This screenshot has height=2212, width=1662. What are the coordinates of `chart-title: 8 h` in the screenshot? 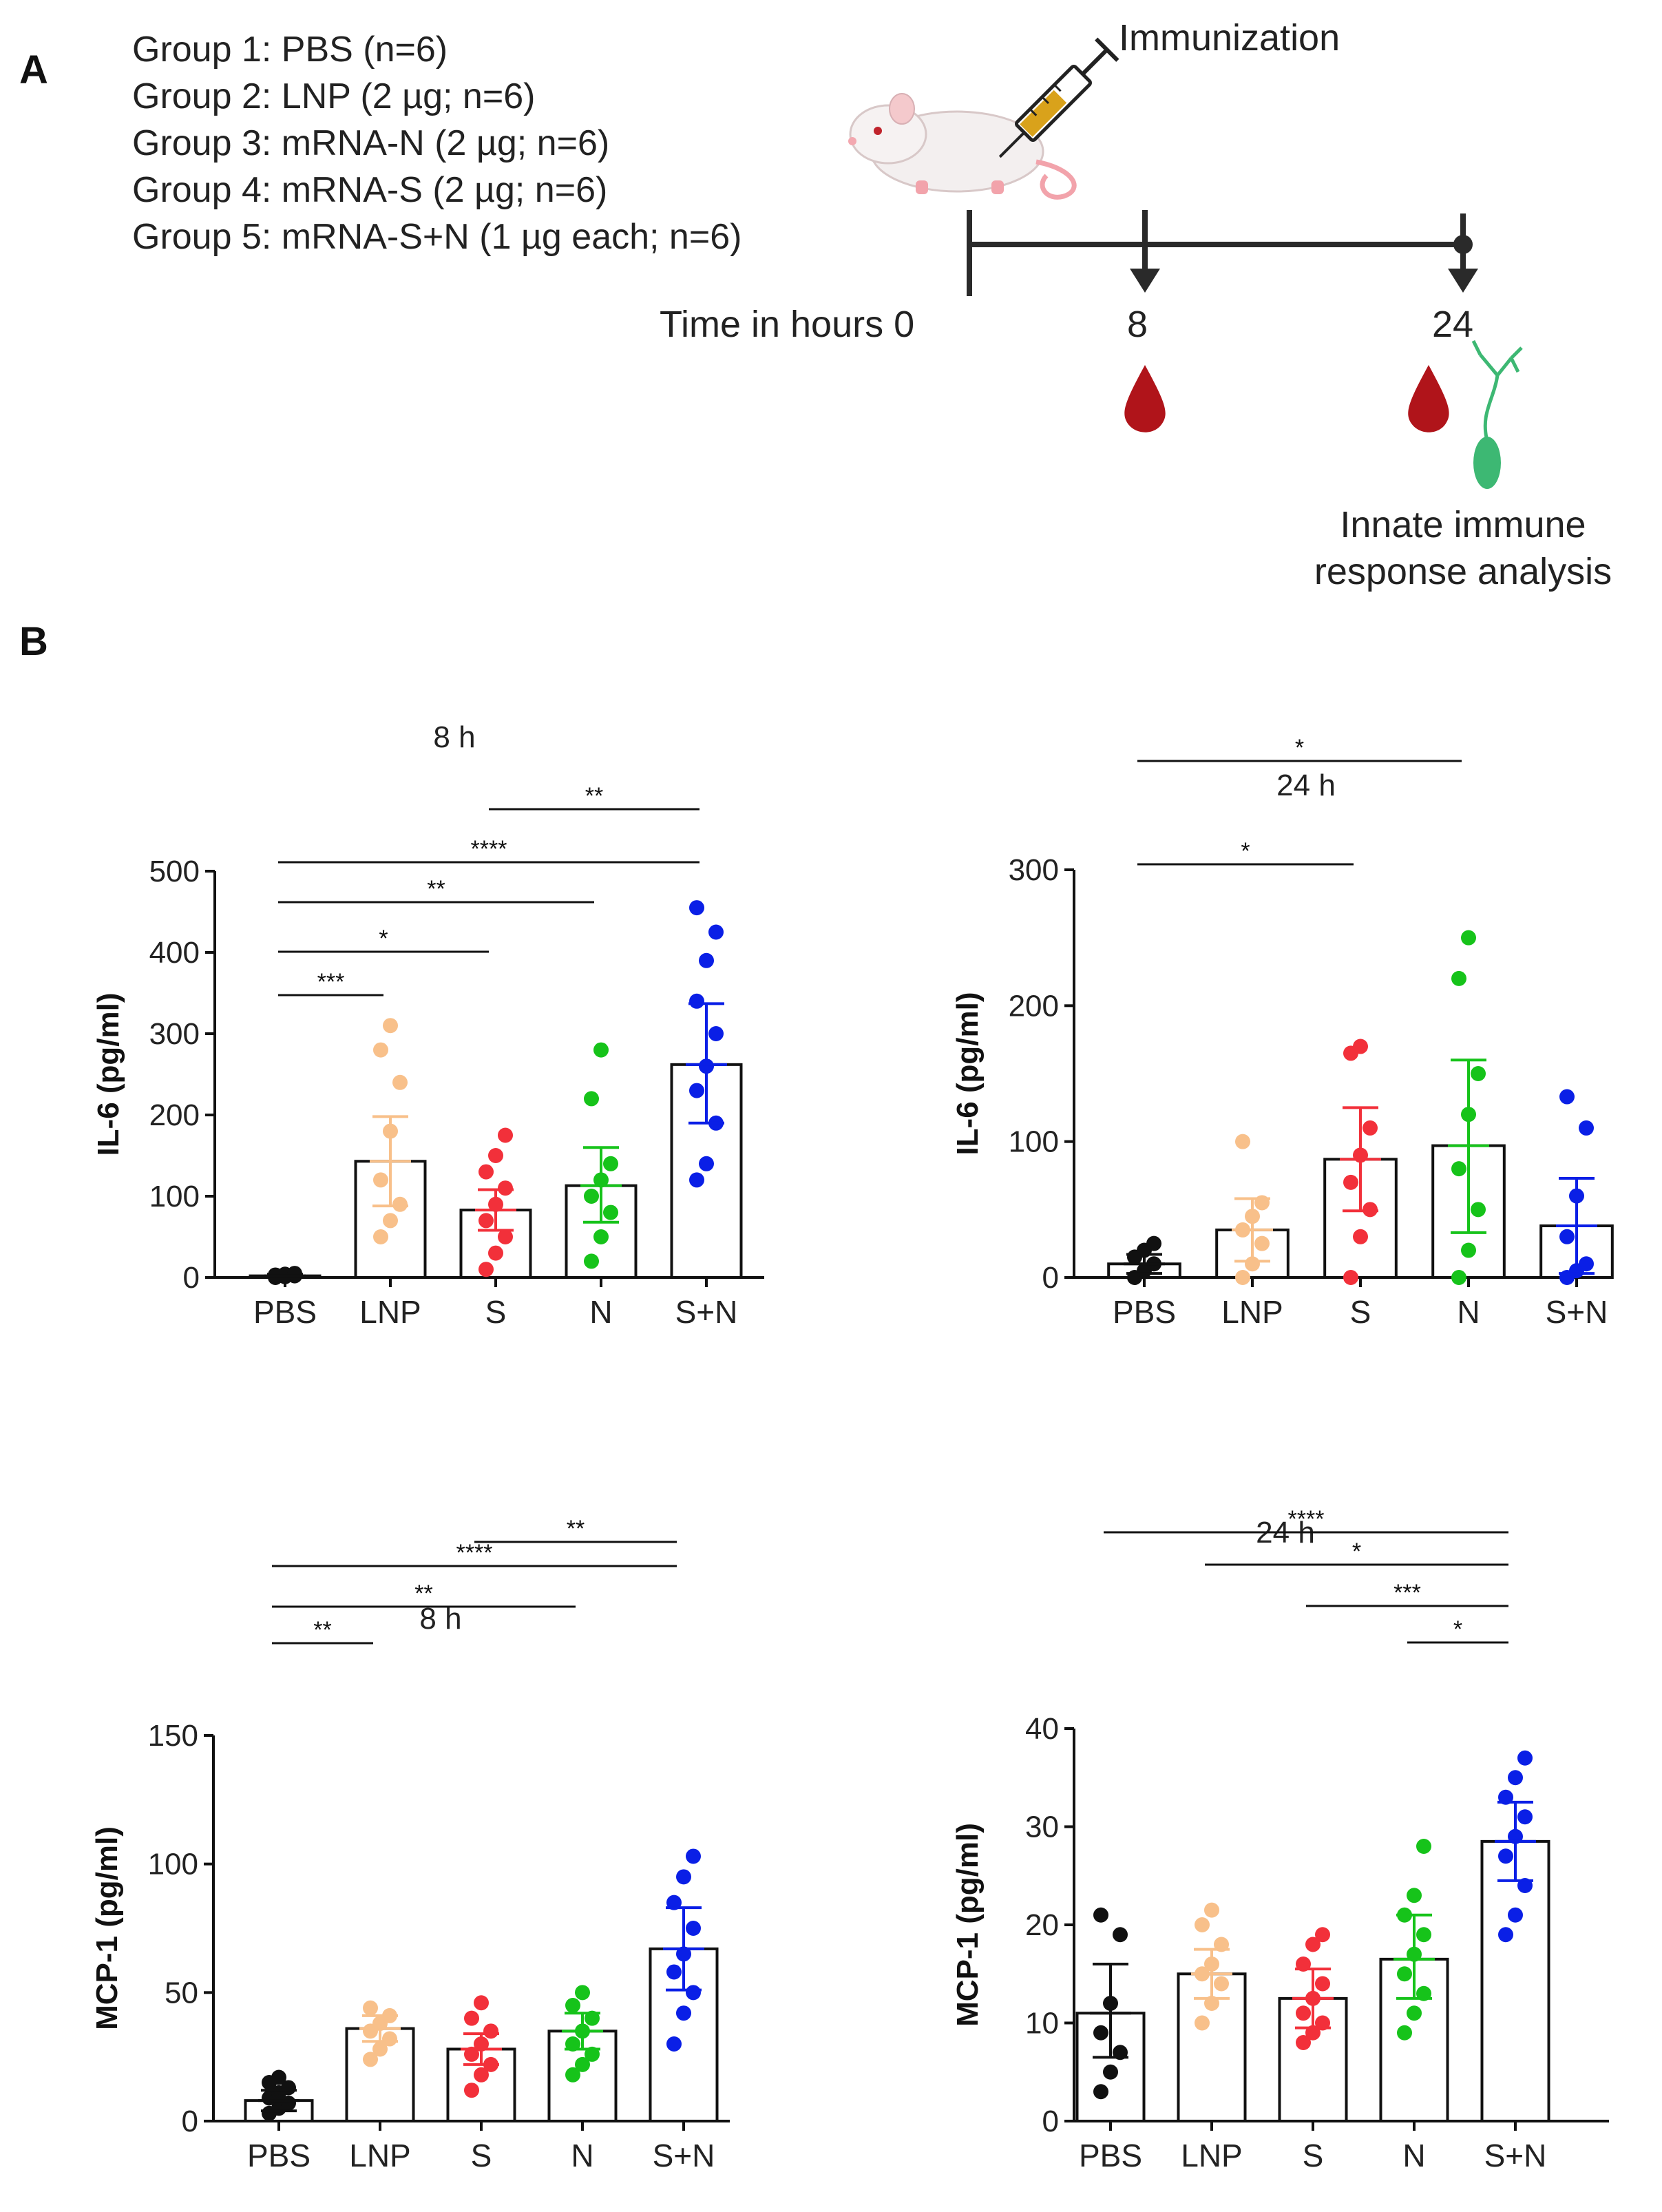 It's located at (454, 737).